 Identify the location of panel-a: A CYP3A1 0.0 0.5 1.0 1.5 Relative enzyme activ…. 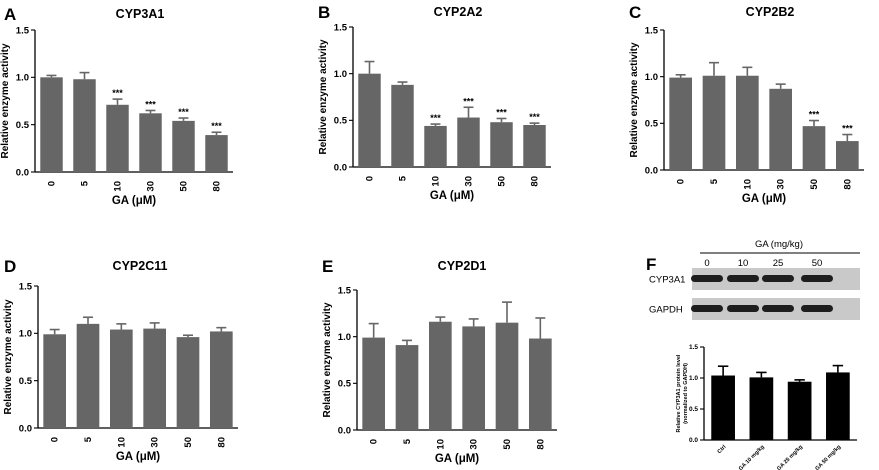
(116, 106).